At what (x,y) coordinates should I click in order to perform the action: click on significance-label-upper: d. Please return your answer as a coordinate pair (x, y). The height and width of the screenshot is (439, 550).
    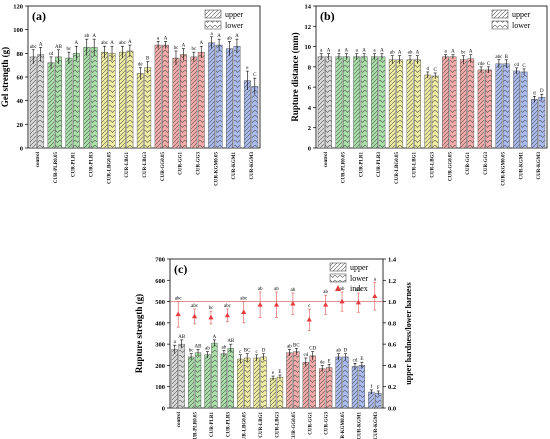
    Looking at the image, I should click on (428, 69).